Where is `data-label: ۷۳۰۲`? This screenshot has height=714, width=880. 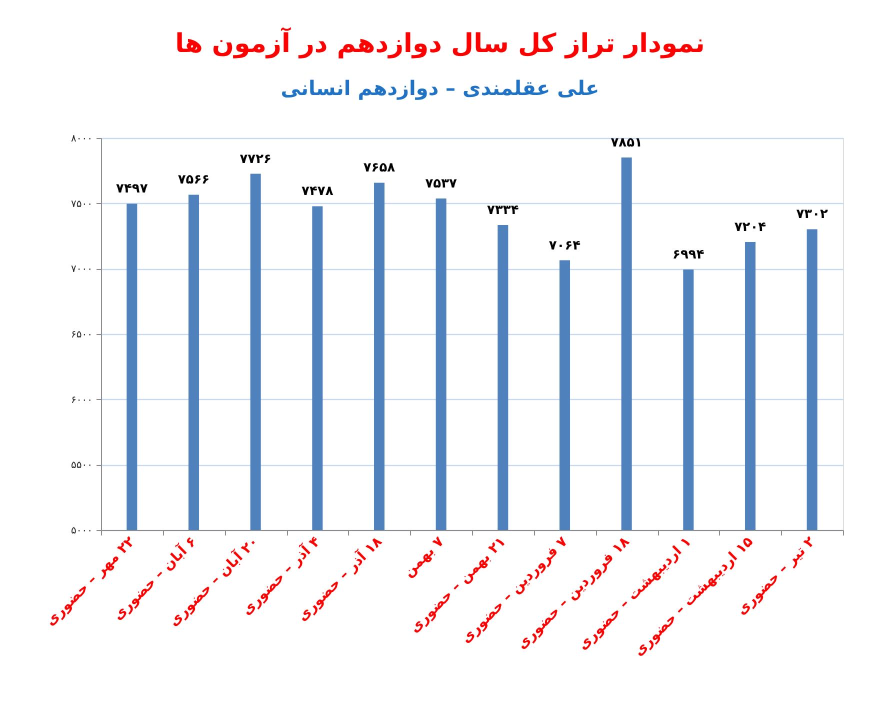
data-label: ۷۳۰۲ is located at coordinates (812, 214).